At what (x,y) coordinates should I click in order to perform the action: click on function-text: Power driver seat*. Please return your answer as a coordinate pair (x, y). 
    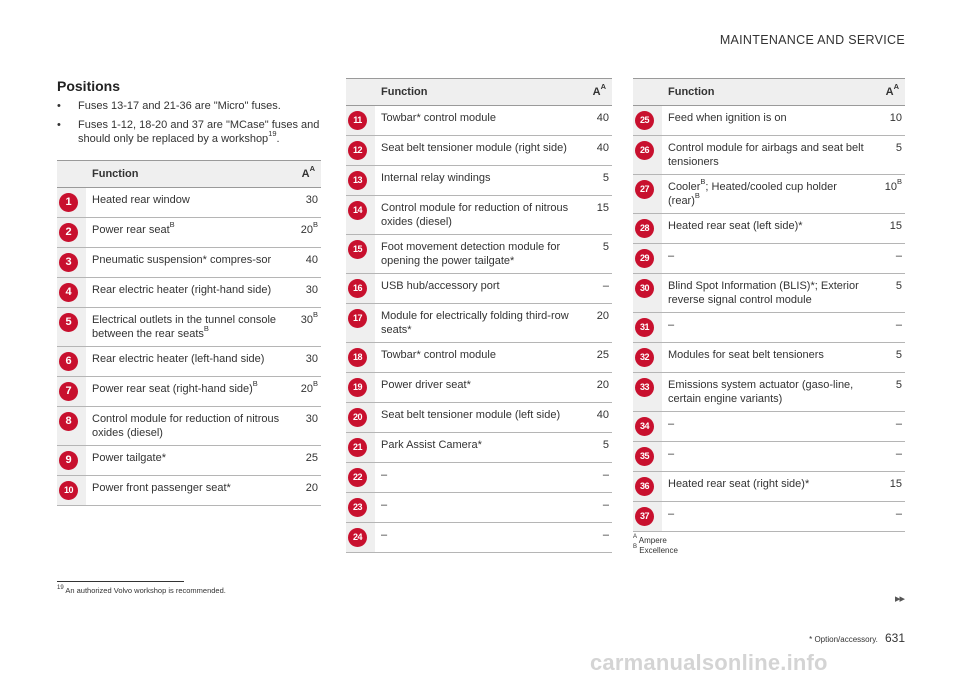
    Looking at the image, I should click on (426, 385).